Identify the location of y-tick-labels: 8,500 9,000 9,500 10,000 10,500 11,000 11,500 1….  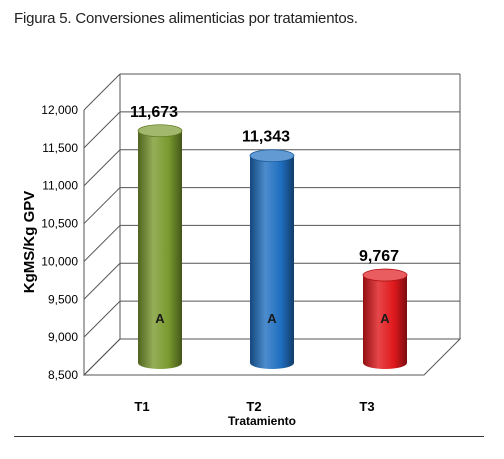
(59, 242).